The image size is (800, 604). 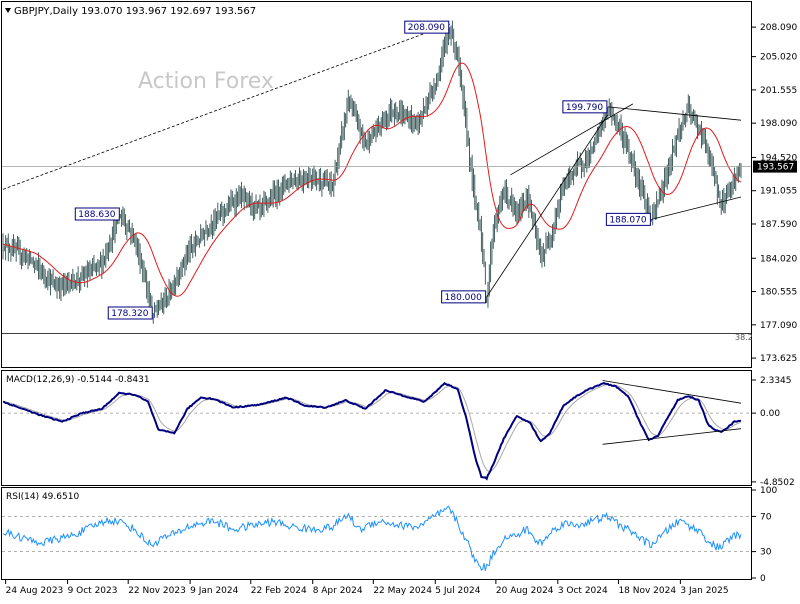 What do you see at coordinates (8, 10) in the screenshot?
I see `collapse-triangle-icon` at bounding box center [8, 10].